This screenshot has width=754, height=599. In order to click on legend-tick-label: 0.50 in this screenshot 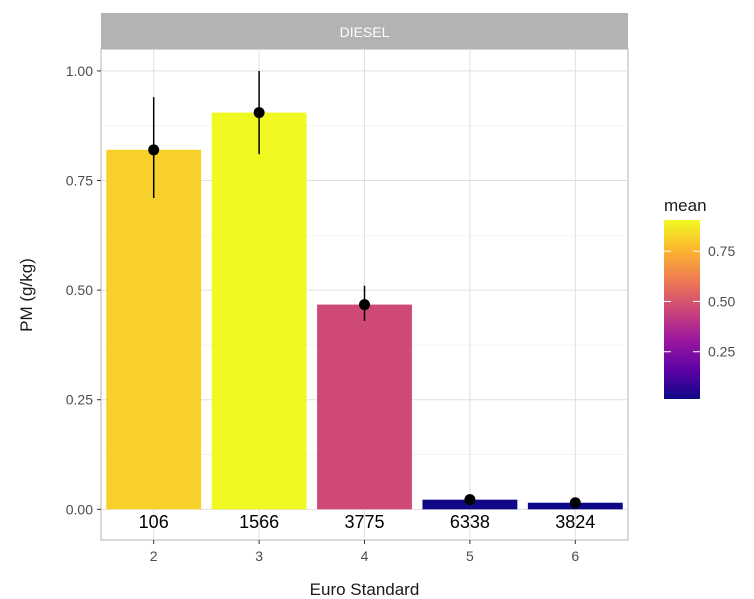, I will do `click(721, 301)`.